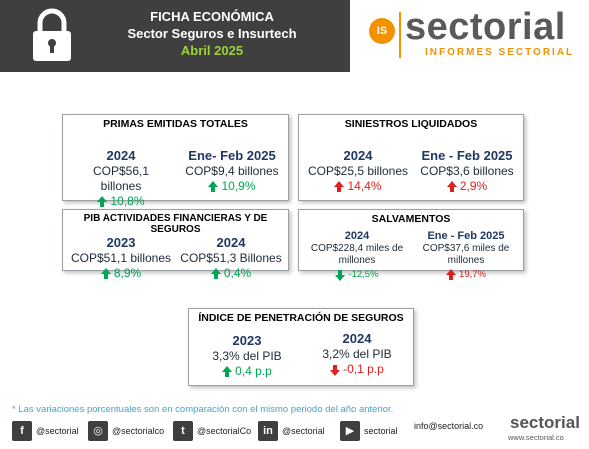  What do you see at coordinates (466, 248) in the screenshot?
I see `value-text: COP$37,6 miles de` at bounding box center [466, 248].